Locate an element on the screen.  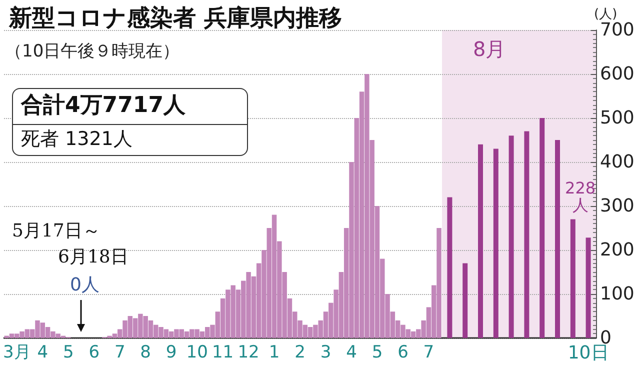
y-tick-label: 300 is located at coordinates (617, 206).